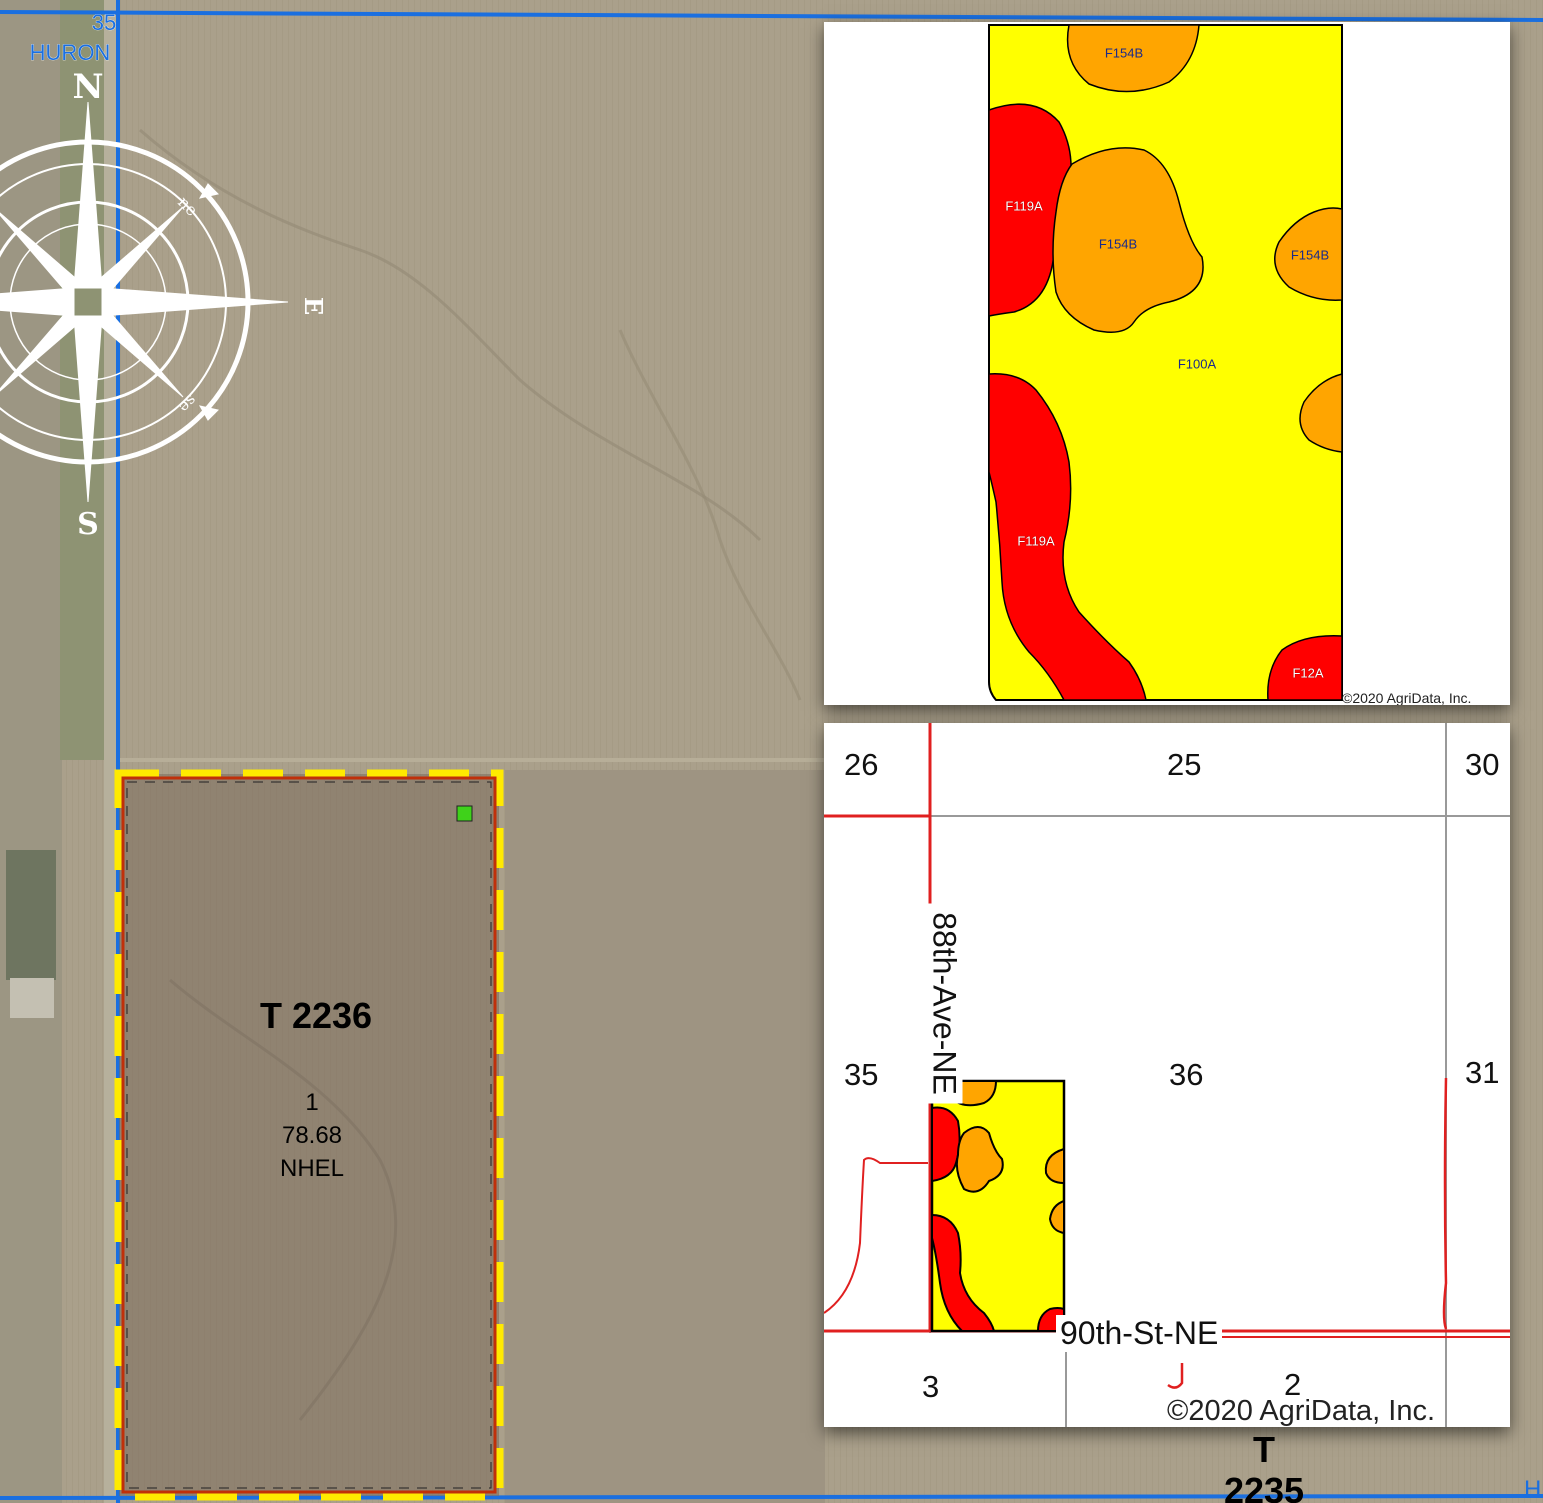 The height and width of the screenshot is (1503, 1543). I want to click on soil-copyright: ©2020 AgriData, Inc., so click(1407, 697).